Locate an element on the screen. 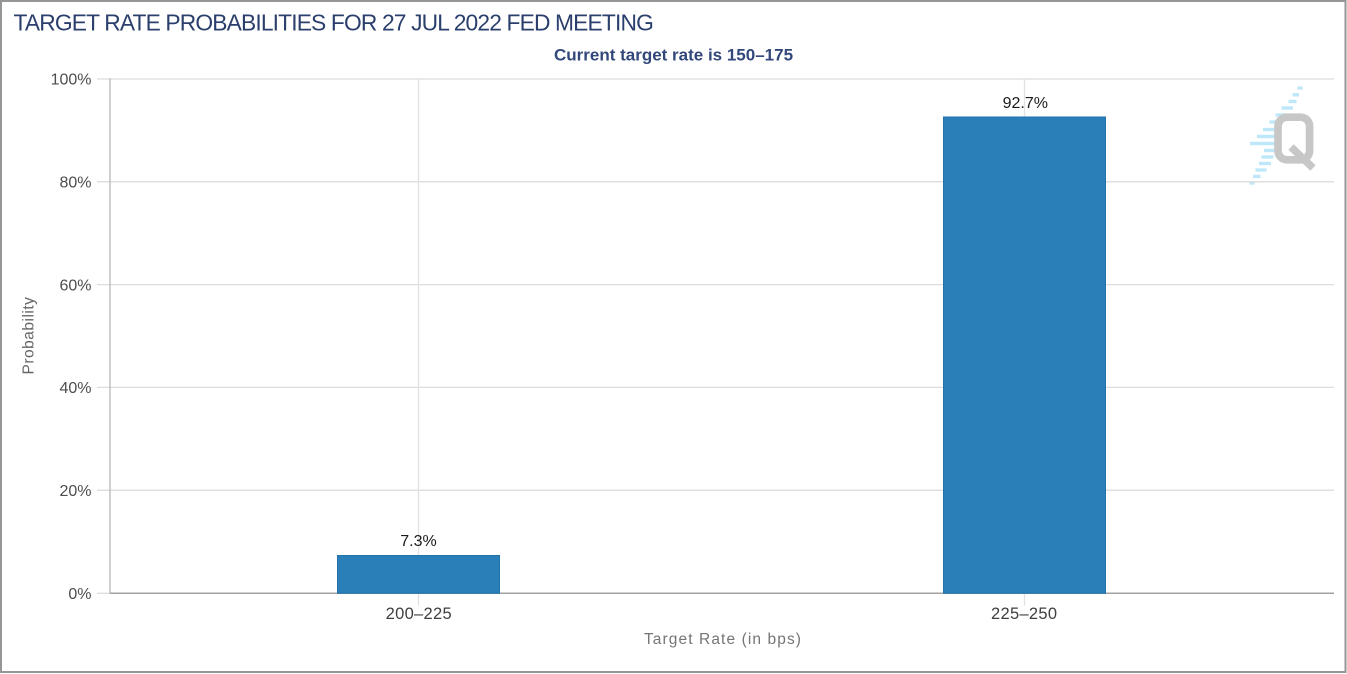  svg-text: 40% is located at coordinates (75, 388).